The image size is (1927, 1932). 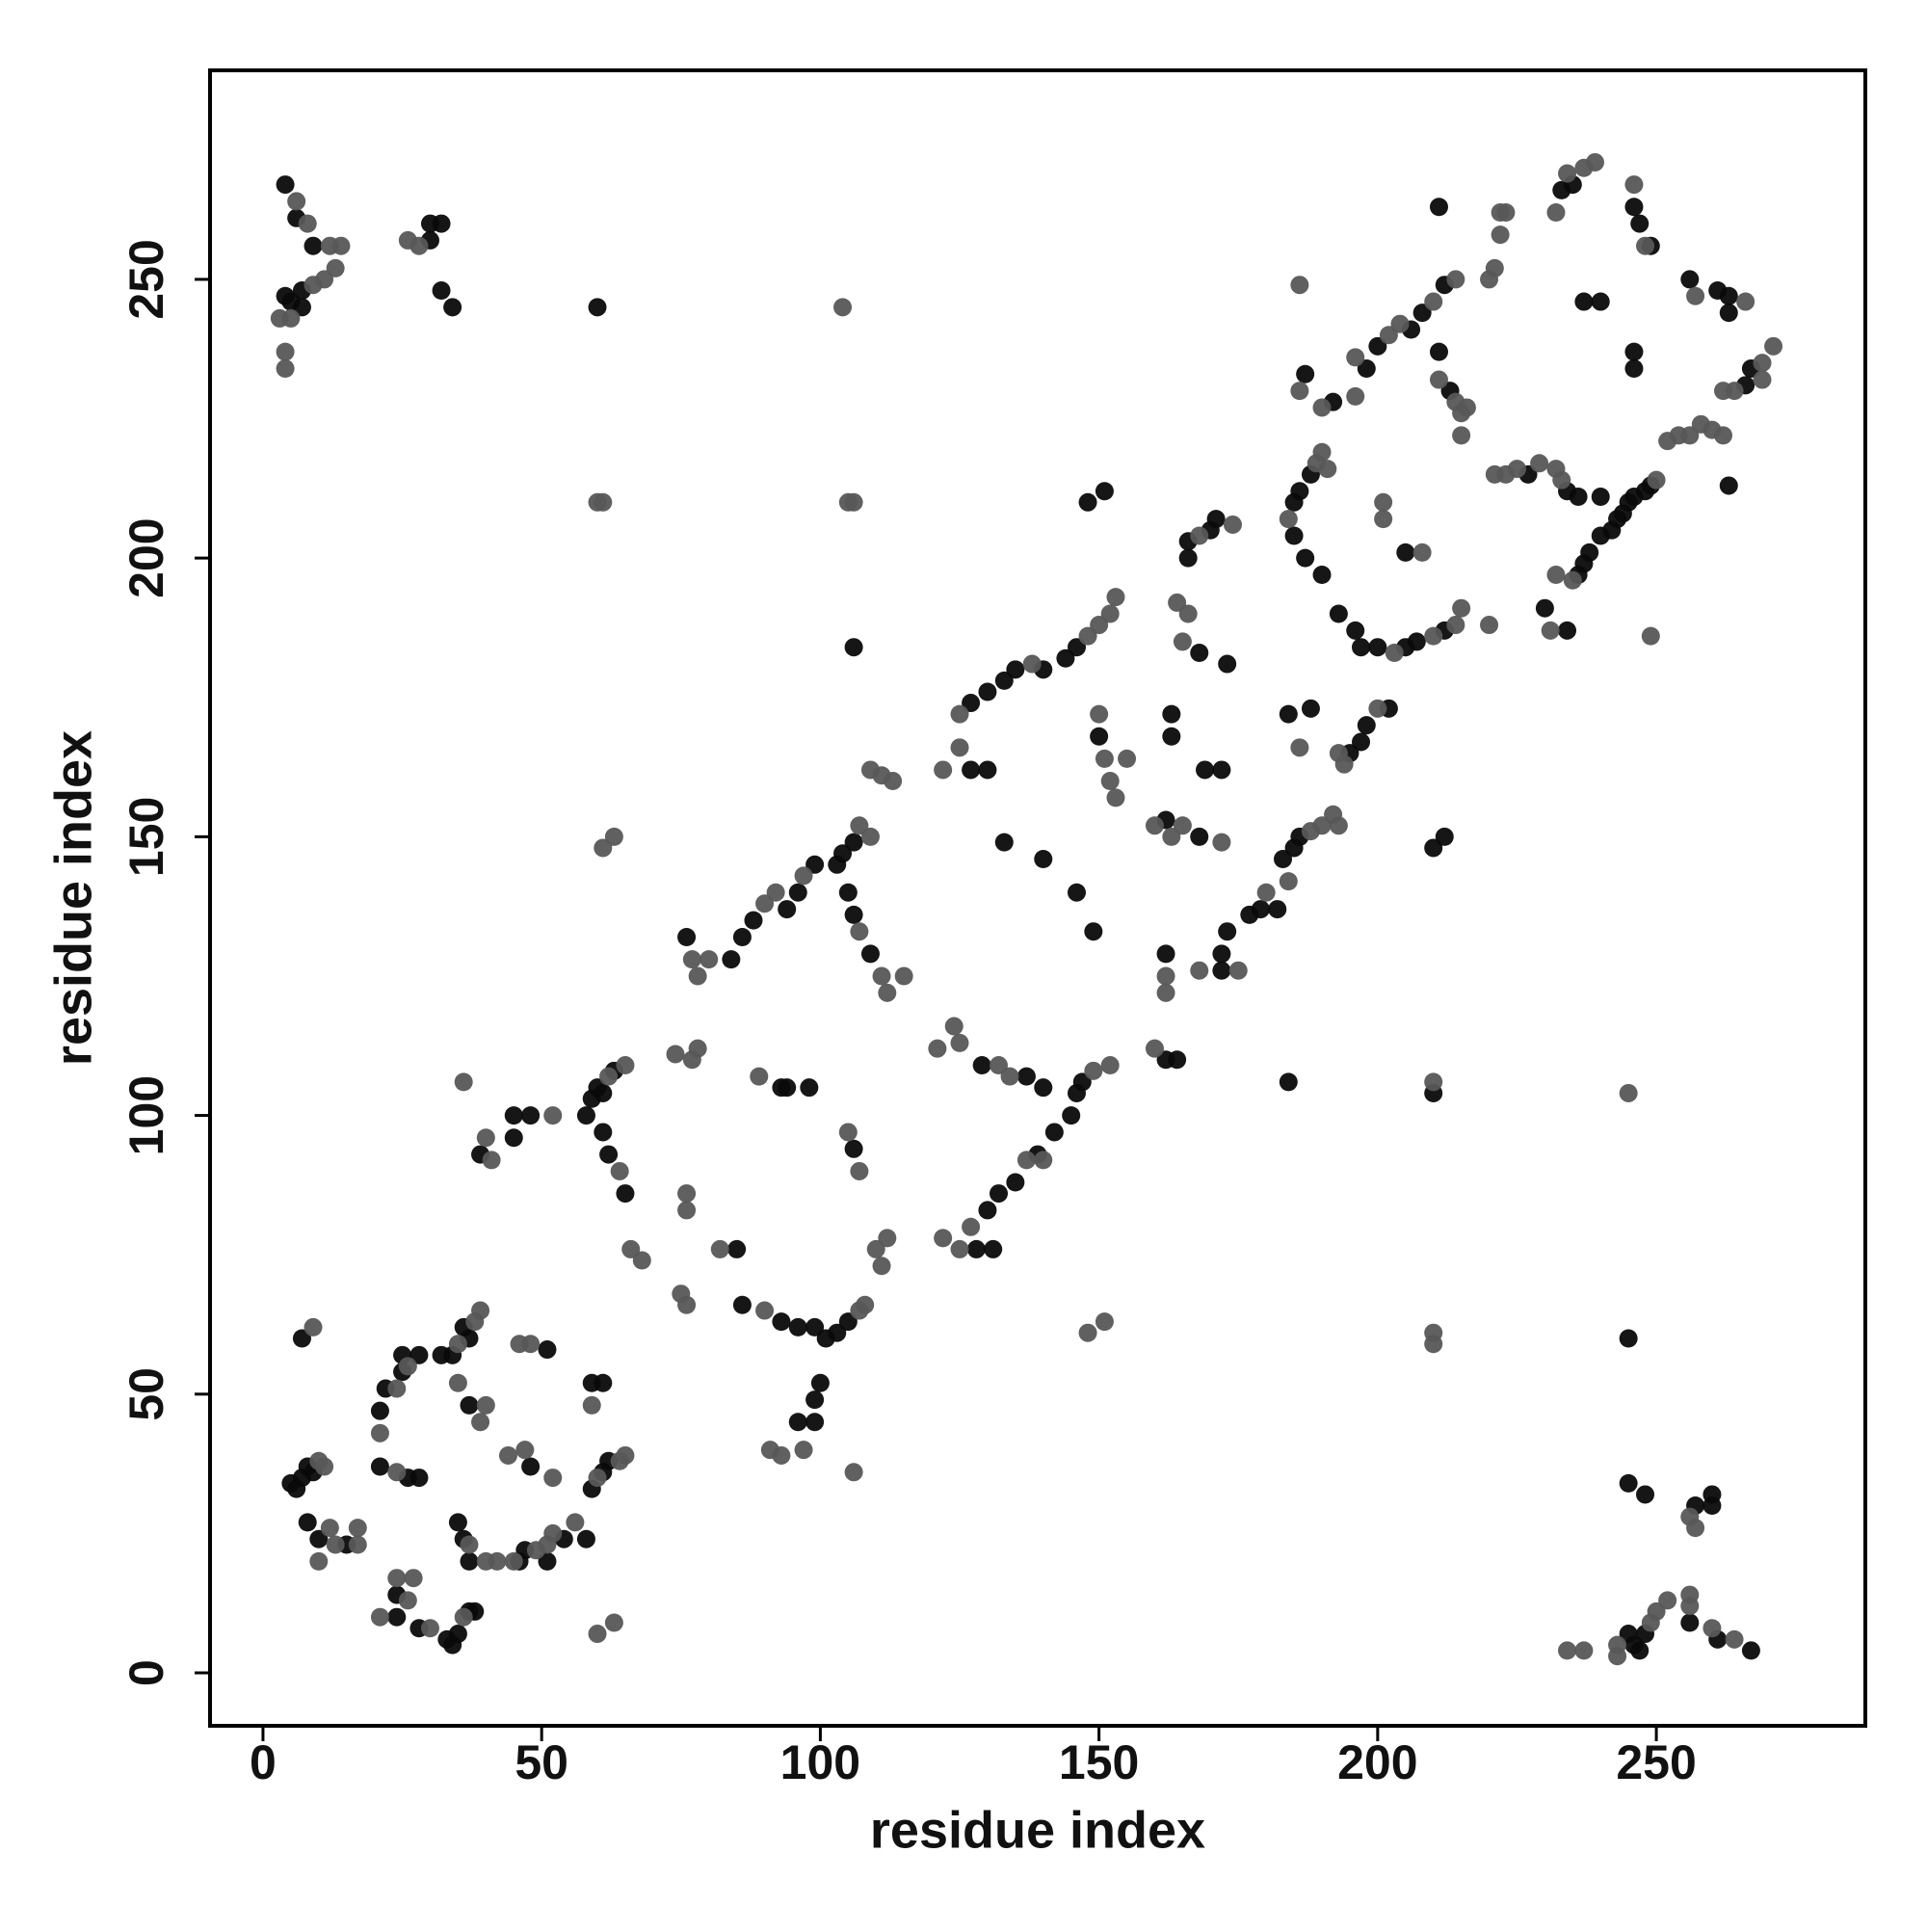 What do you see at coordinates (1037, 1830) in the screenshot?
I see `x-axis-label: residue index` at bounding box center [1037, 1830].